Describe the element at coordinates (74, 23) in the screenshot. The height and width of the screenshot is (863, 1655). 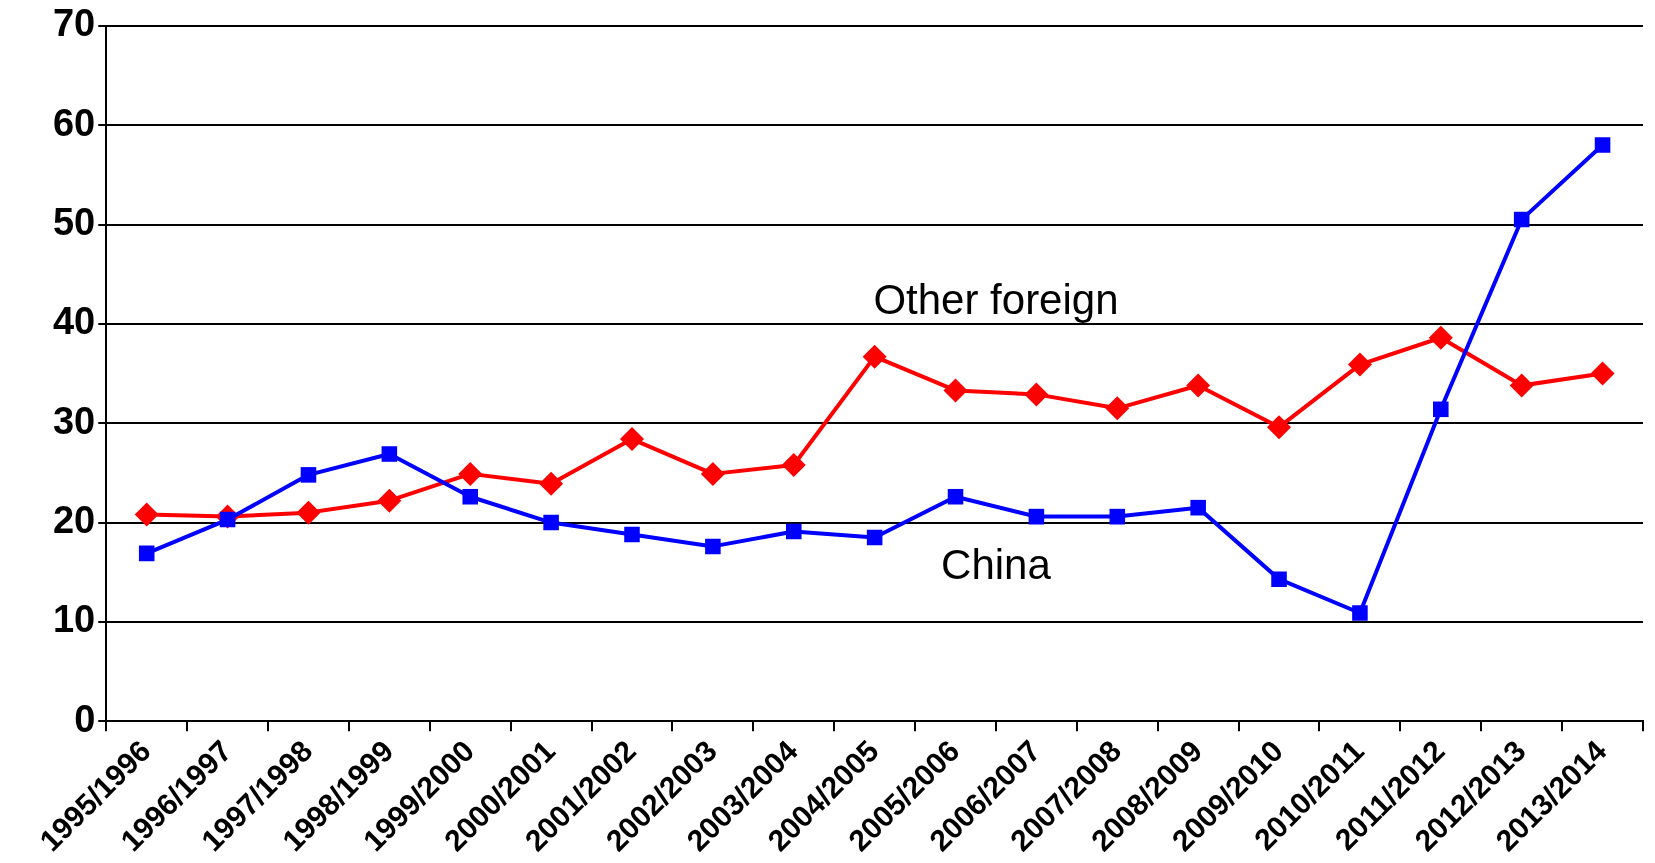
I see `y-tick-label: 70` at that location.